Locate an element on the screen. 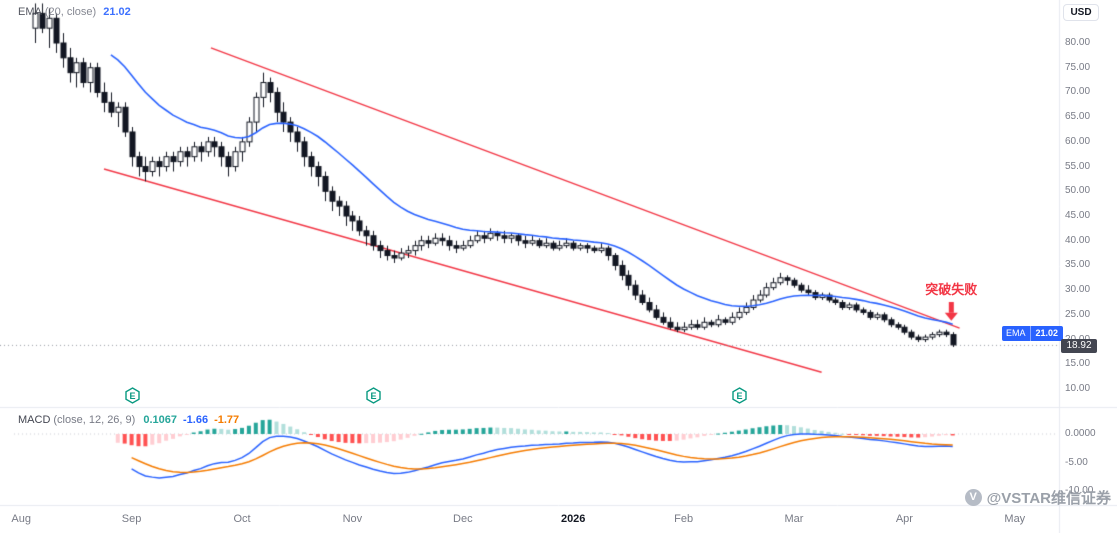 The image size is (1117, 533). price-tick: 65.00 is located at coordinates (1078, 117).